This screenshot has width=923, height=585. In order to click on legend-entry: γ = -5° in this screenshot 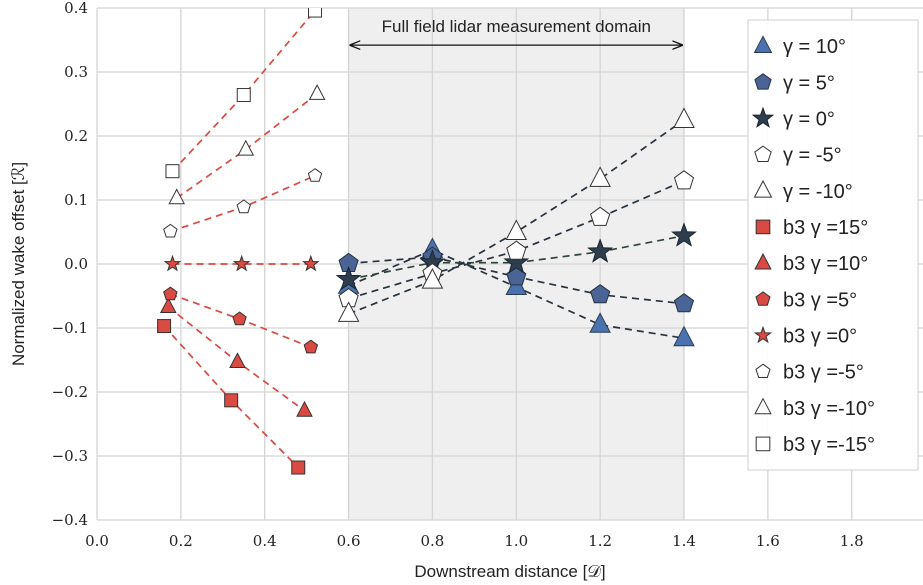, I will do `click(798, 156)`.